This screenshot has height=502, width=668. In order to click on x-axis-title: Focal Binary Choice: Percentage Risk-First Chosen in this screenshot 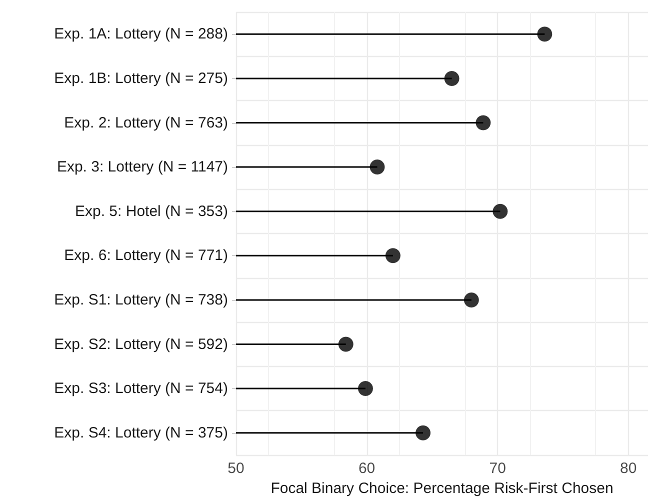, I will do `click(442, 488)`.